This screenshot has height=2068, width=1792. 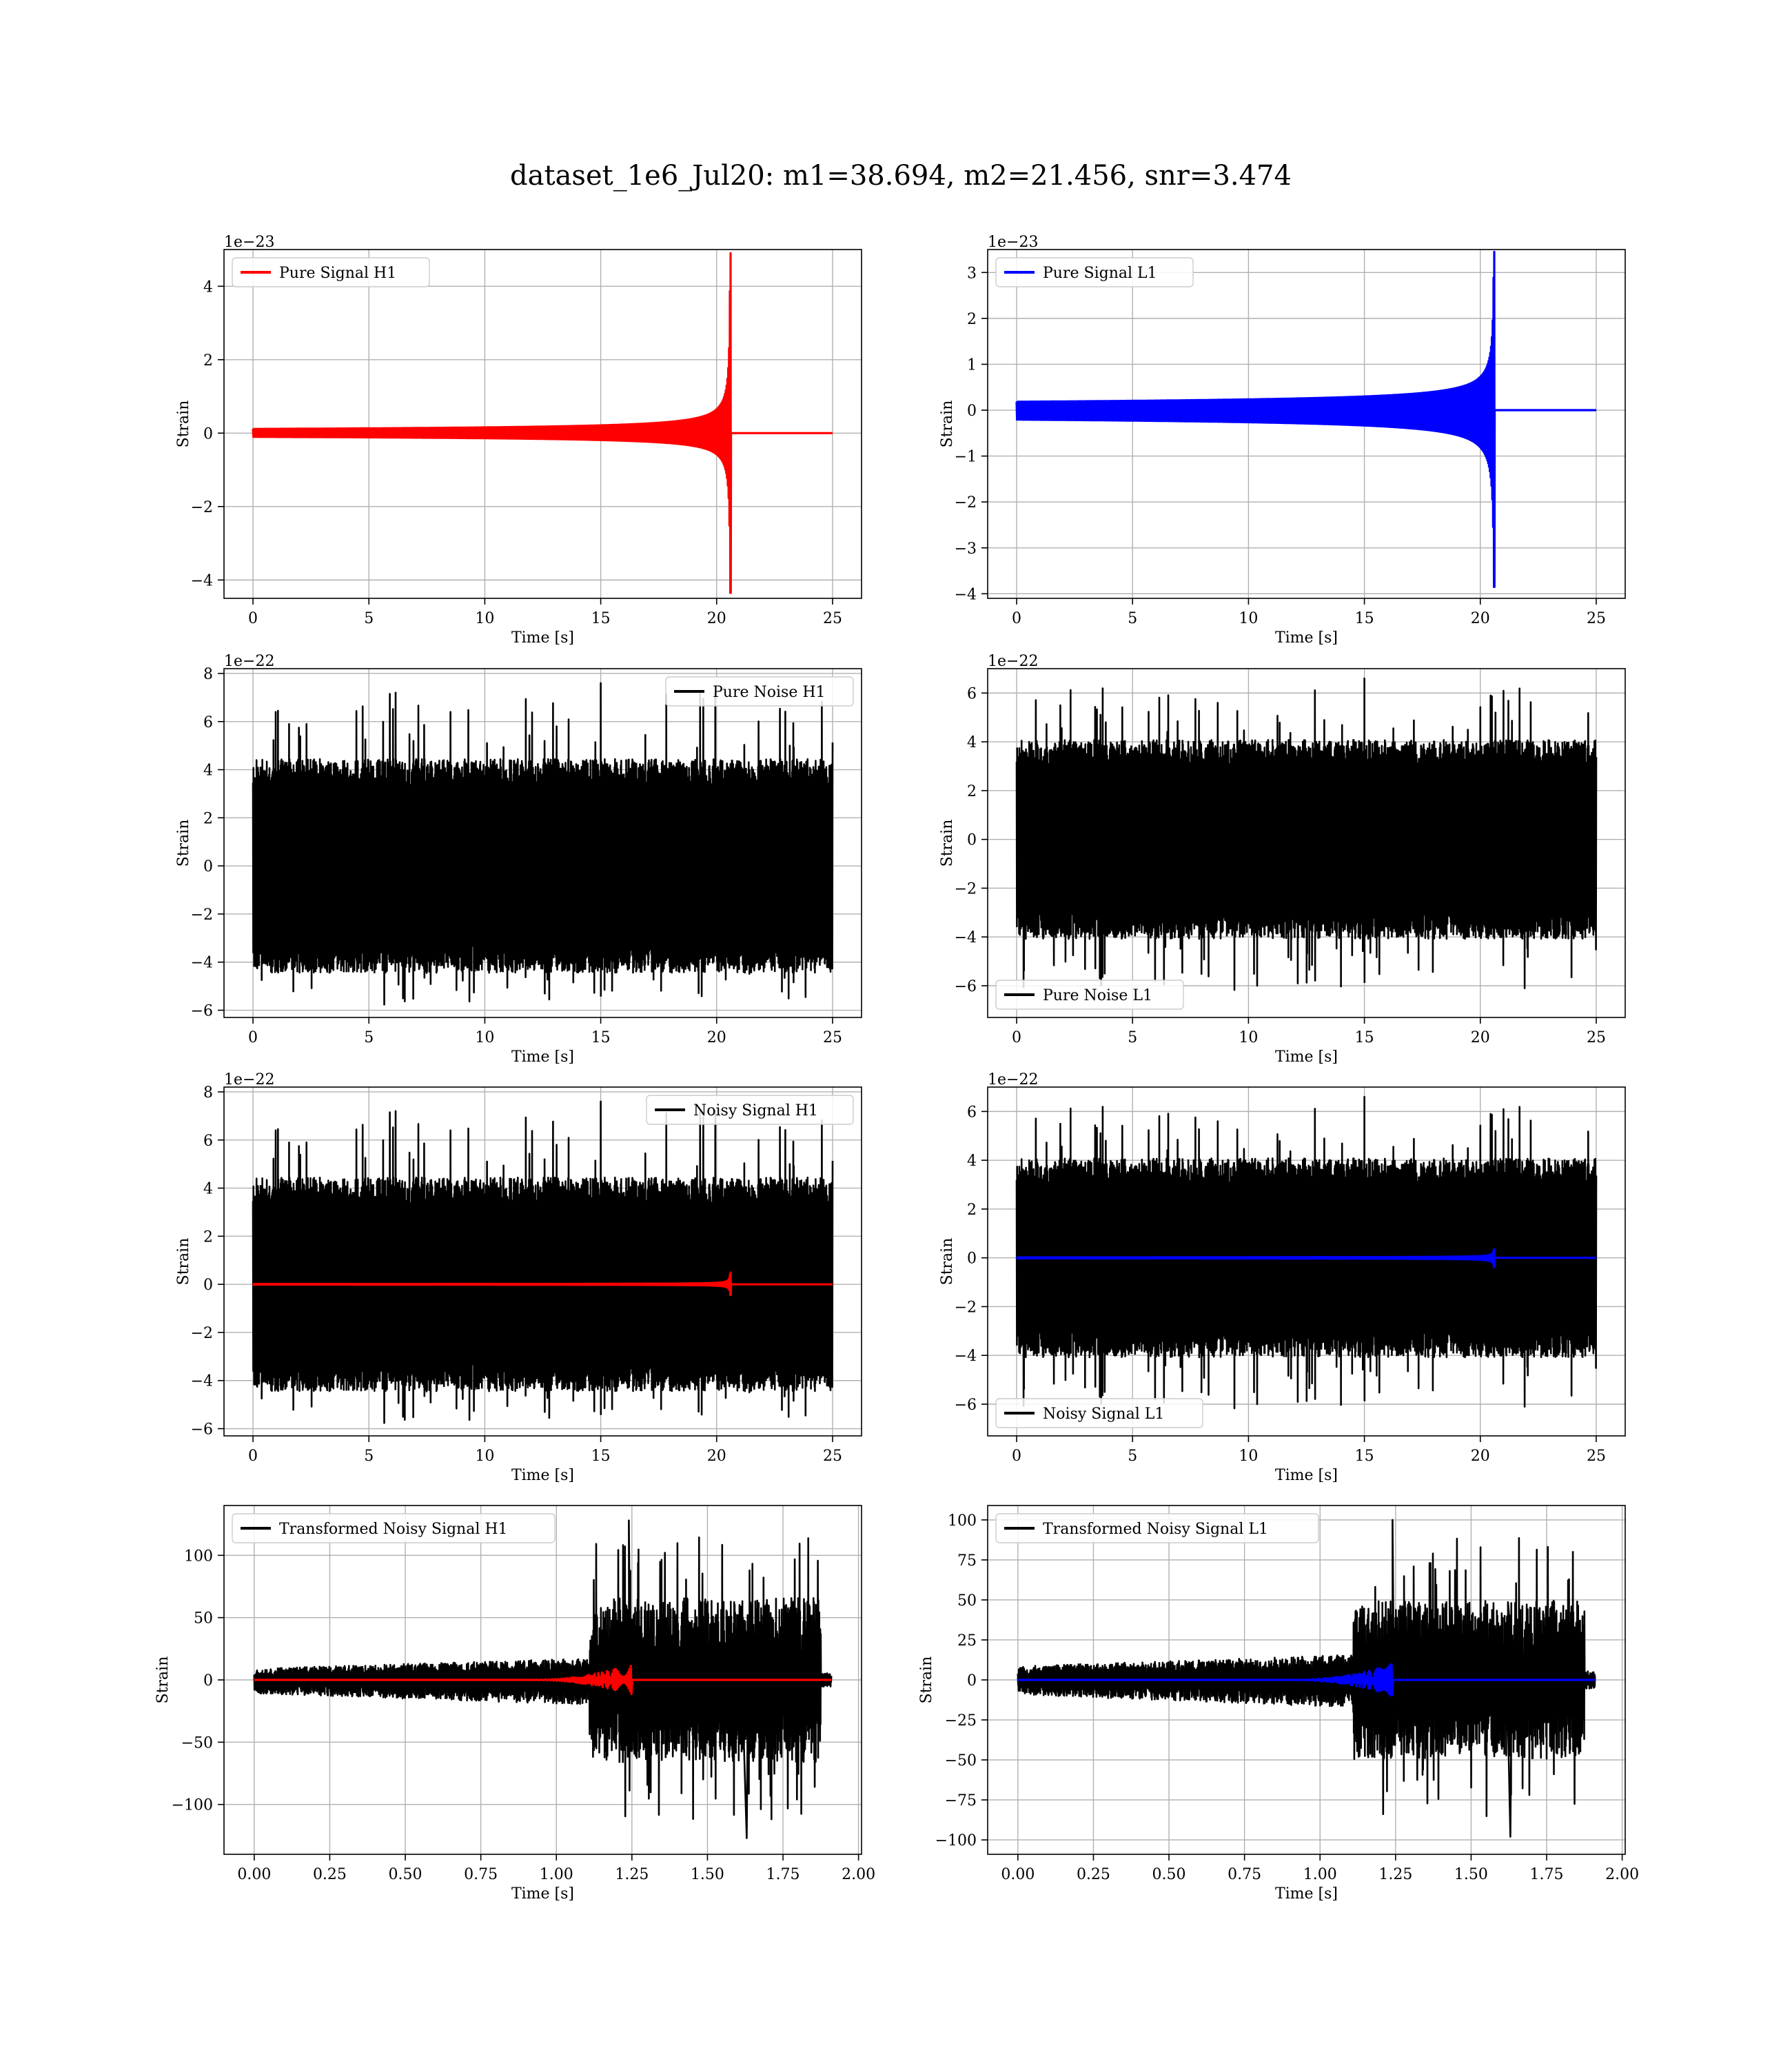 I want to click on legend-label: Transformed Noisy Signal L1, so click(x=1155, y=1529).